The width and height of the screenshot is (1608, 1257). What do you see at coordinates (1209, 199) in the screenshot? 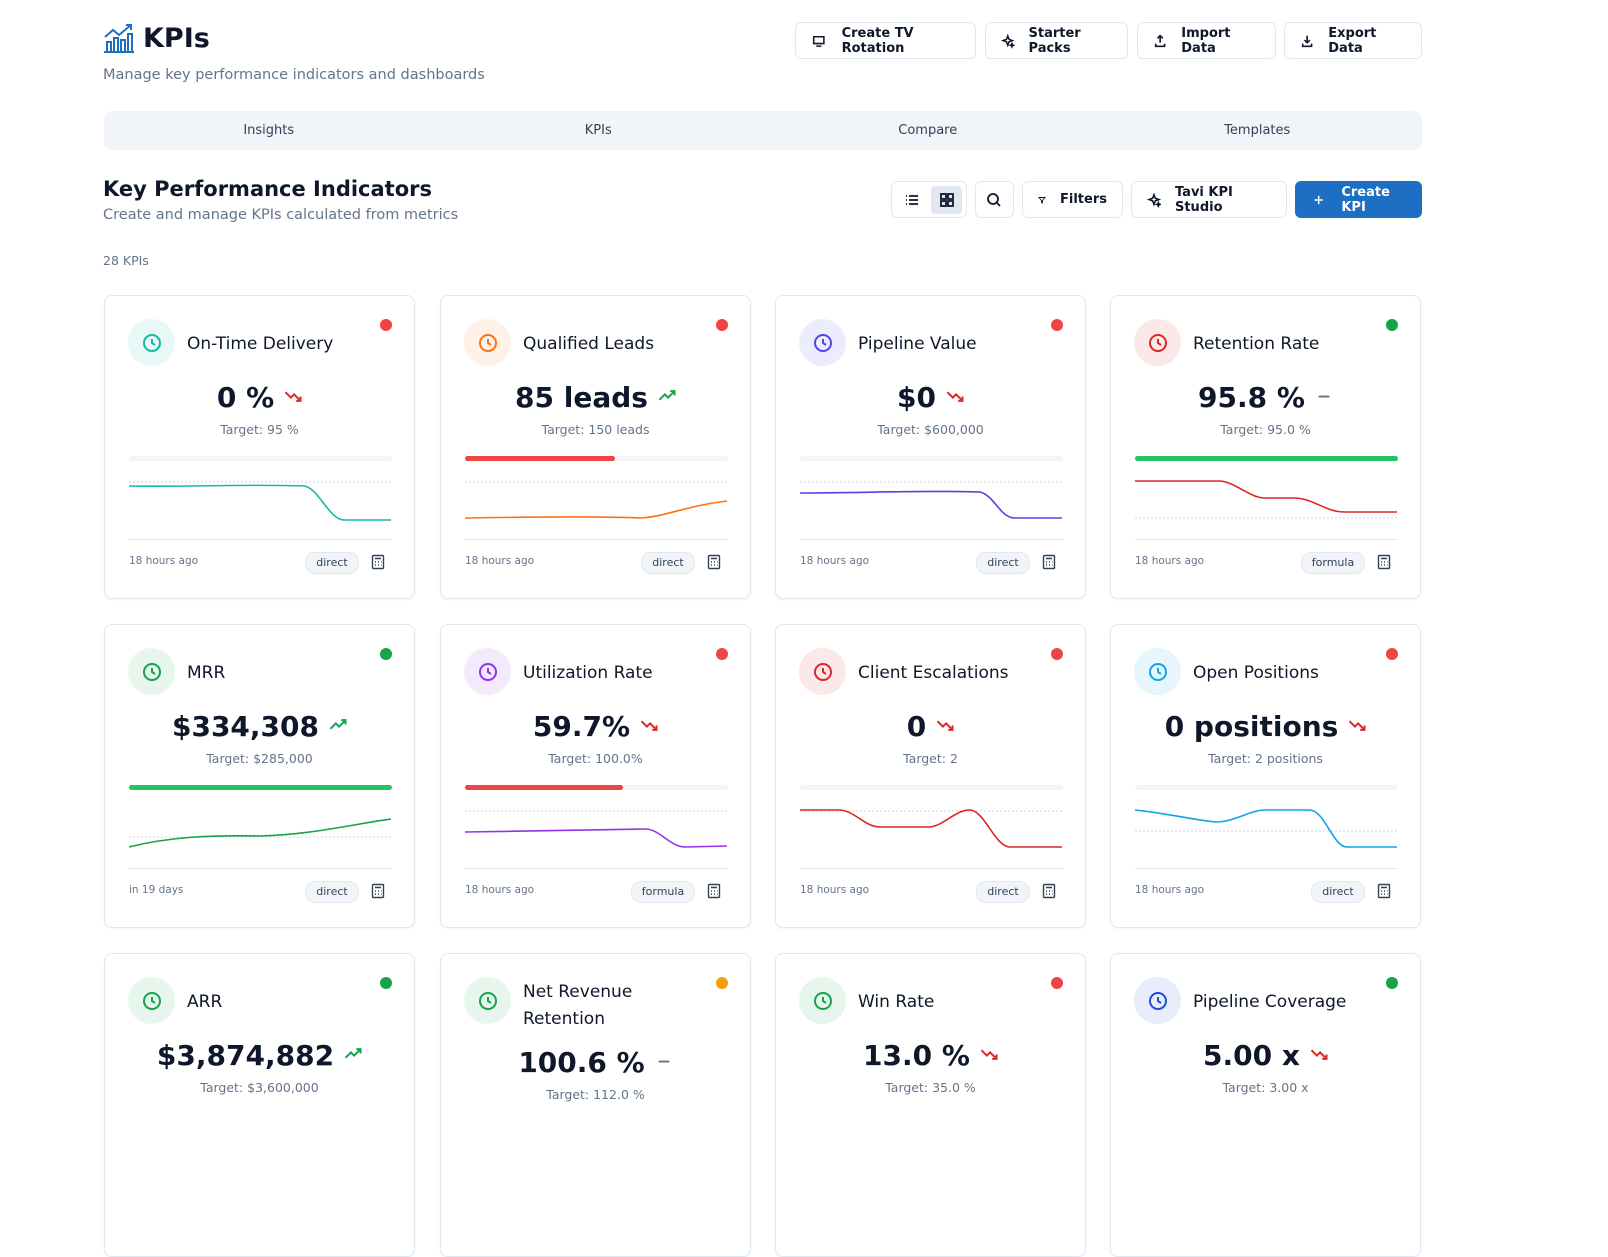
I see `section-button: Tavi KPI Studio` at bounding box center [1209, 199].